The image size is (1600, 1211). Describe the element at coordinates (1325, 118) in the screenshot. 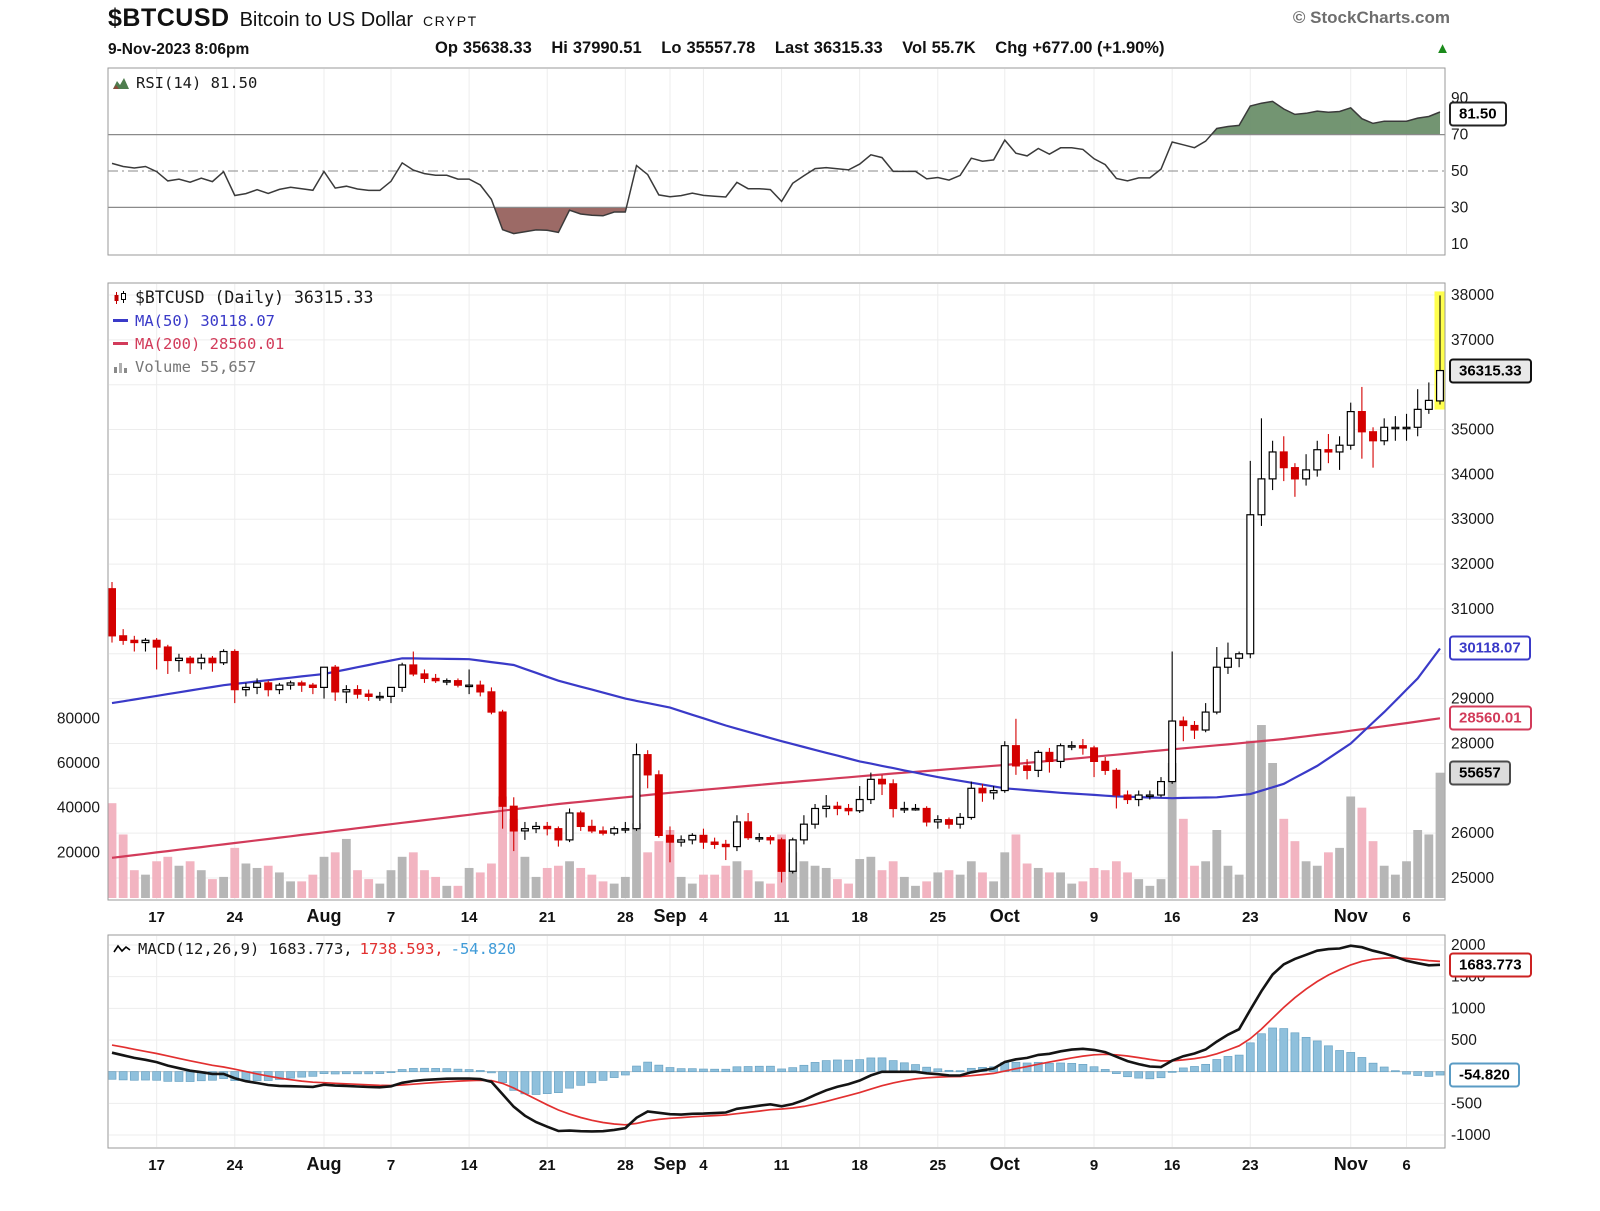

I see `rsi-overbought-fill` at that location.